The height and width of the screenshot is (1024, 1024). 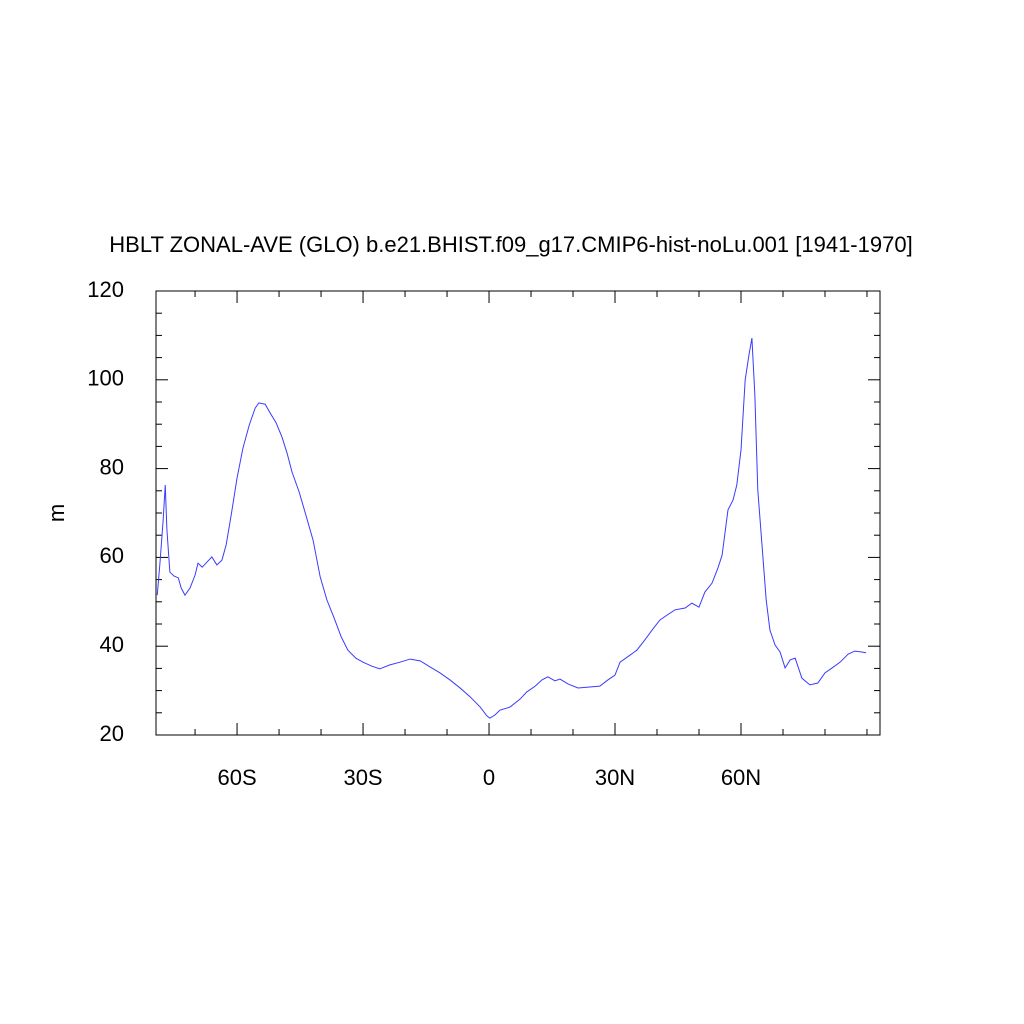 I want to click on x-tick-label: 30N, so click(x=615, y=777).